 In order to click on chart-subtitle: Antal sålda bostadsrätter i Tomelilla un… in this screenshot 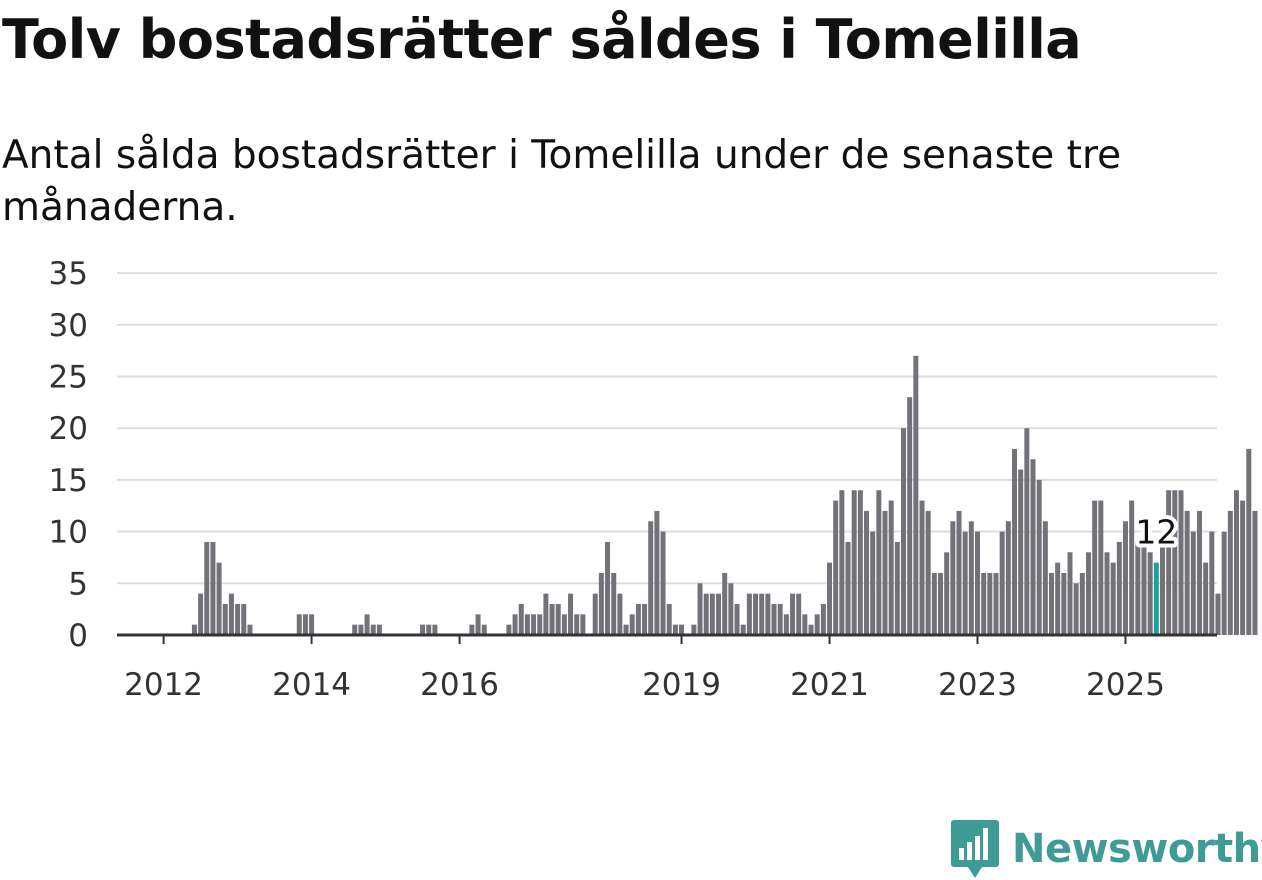, I will do `click(562, 181)`.